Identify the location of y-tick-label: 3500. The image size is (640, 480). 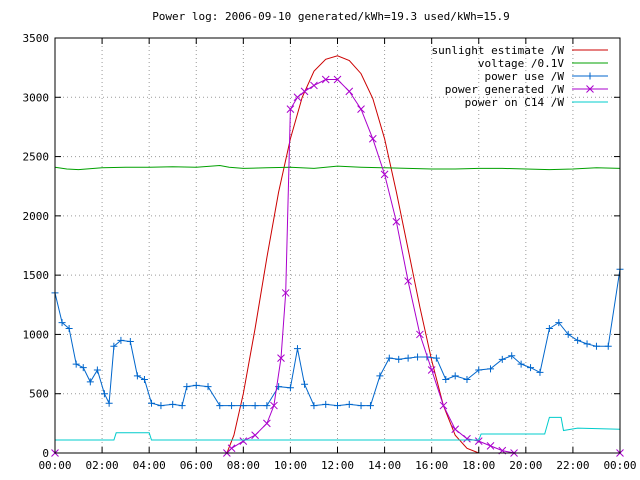
(36, 38).